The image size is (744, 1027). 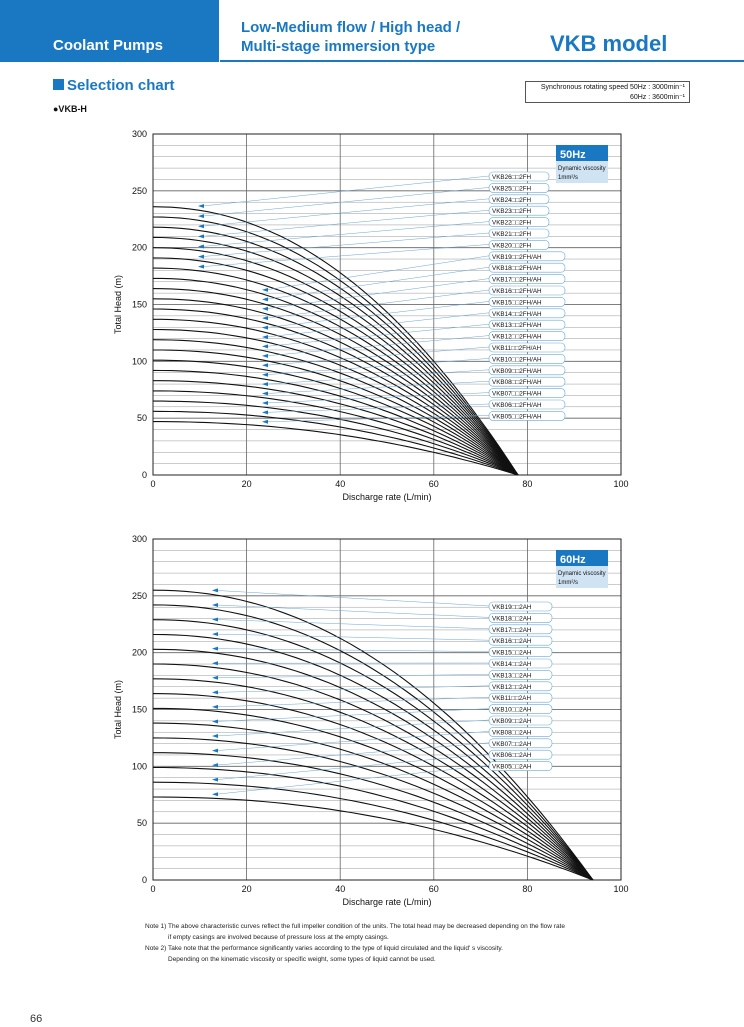 I want to click on y-tick-label: 200, so click(x=139, y=653).